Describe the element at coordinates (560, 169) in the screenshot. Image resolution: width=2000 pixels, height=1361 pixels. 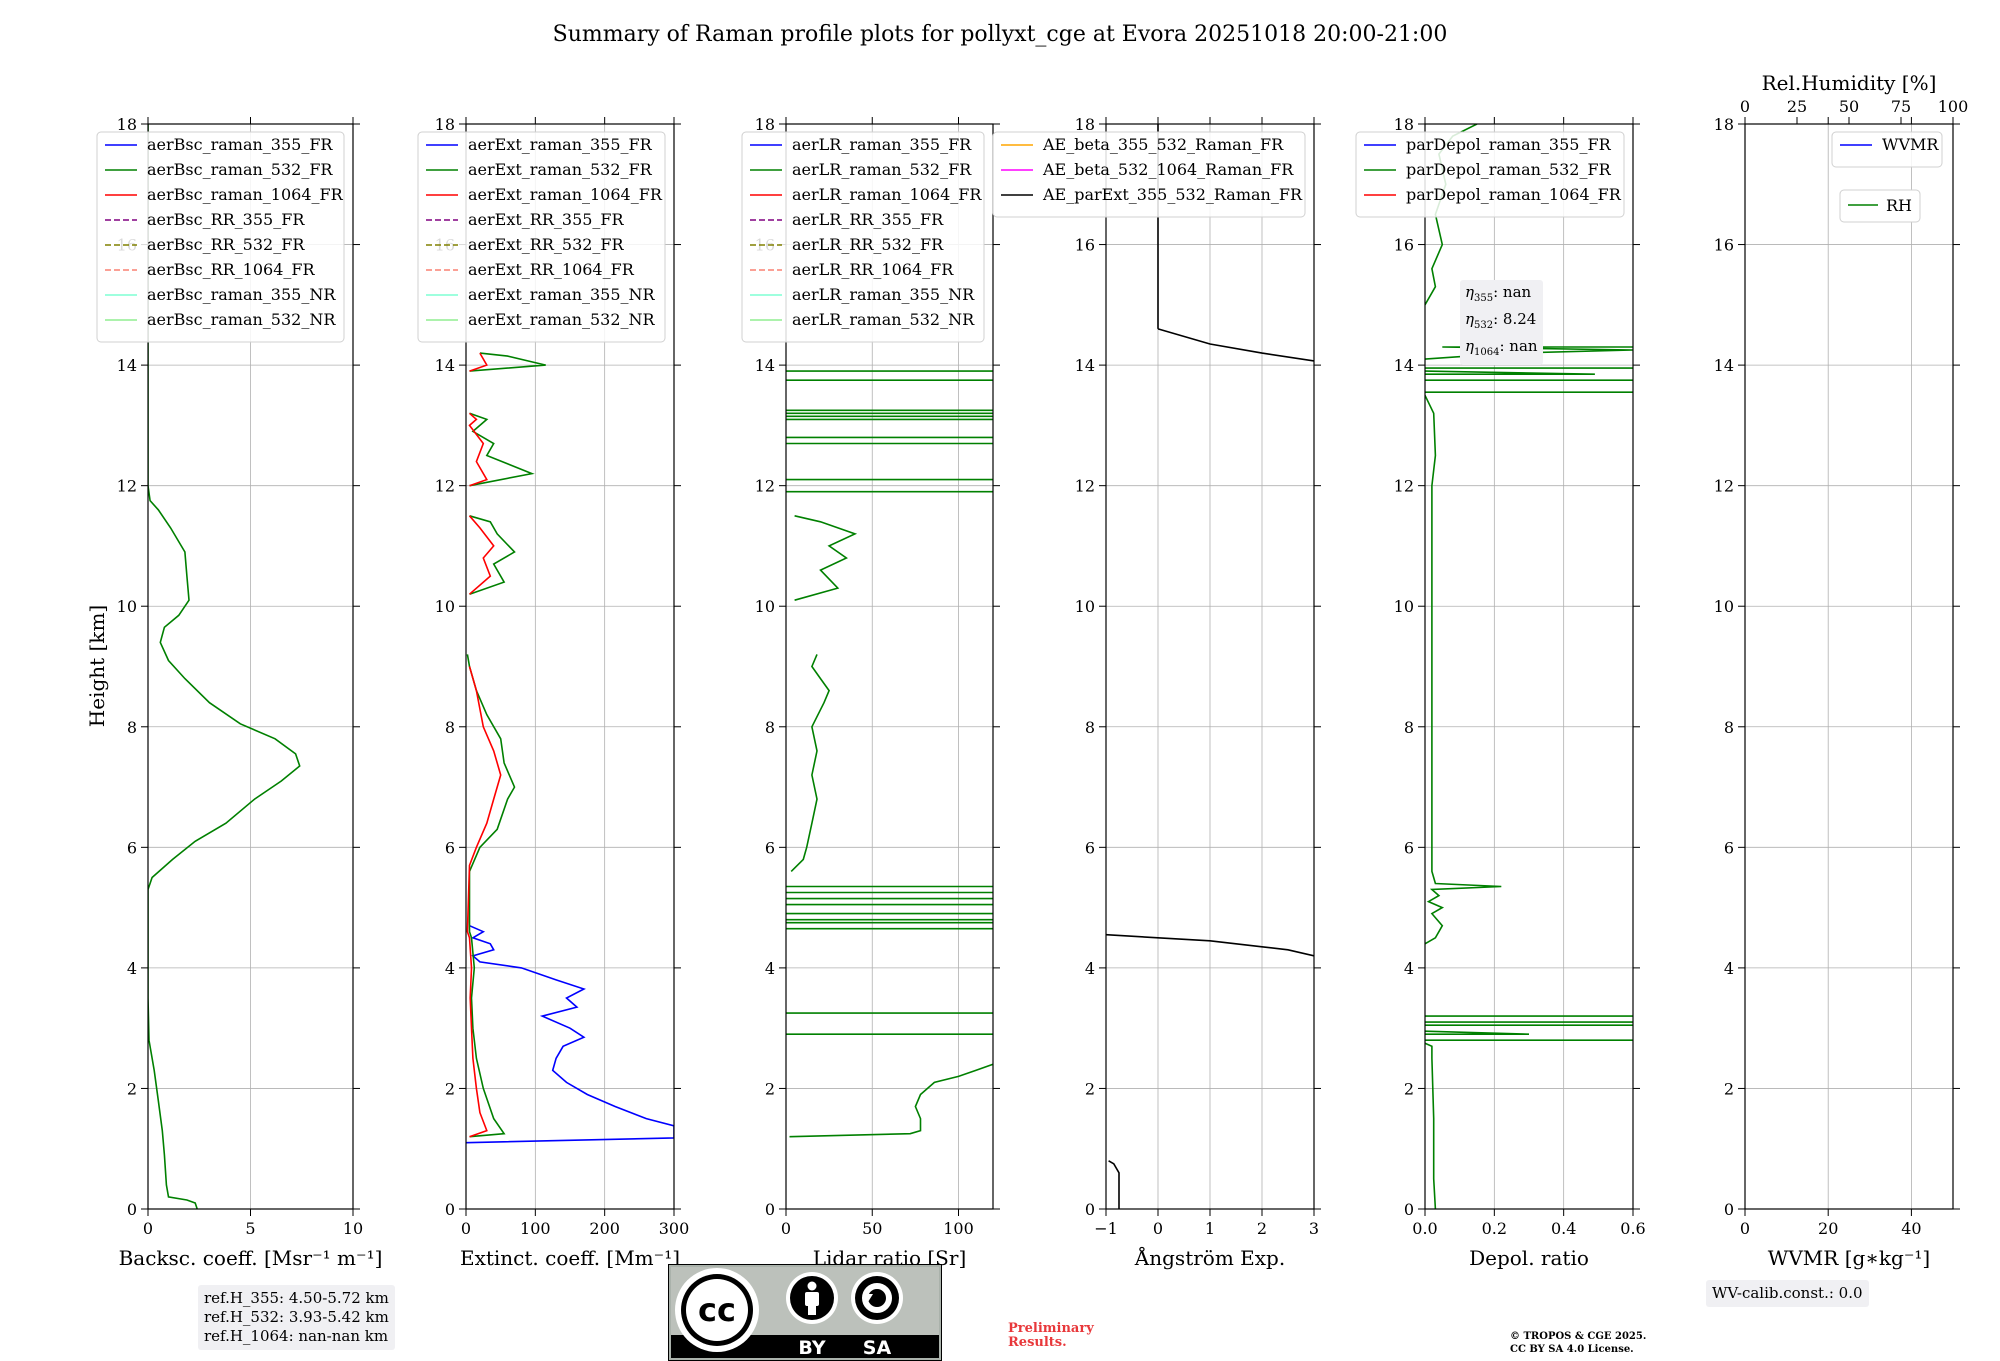
I see `legend-label-aerExt_raman_532_FR: aerExt_raman_532_FR` at that location.